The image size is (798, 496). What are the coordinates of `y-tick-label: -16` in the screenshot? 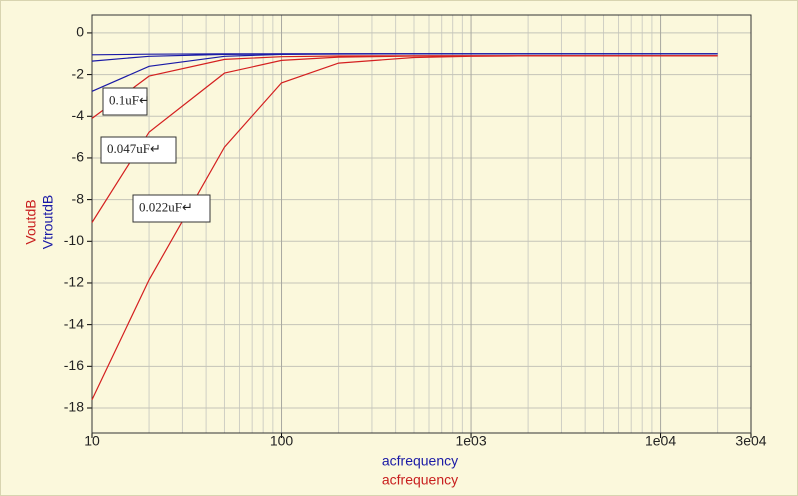 It's located at (74, 365).